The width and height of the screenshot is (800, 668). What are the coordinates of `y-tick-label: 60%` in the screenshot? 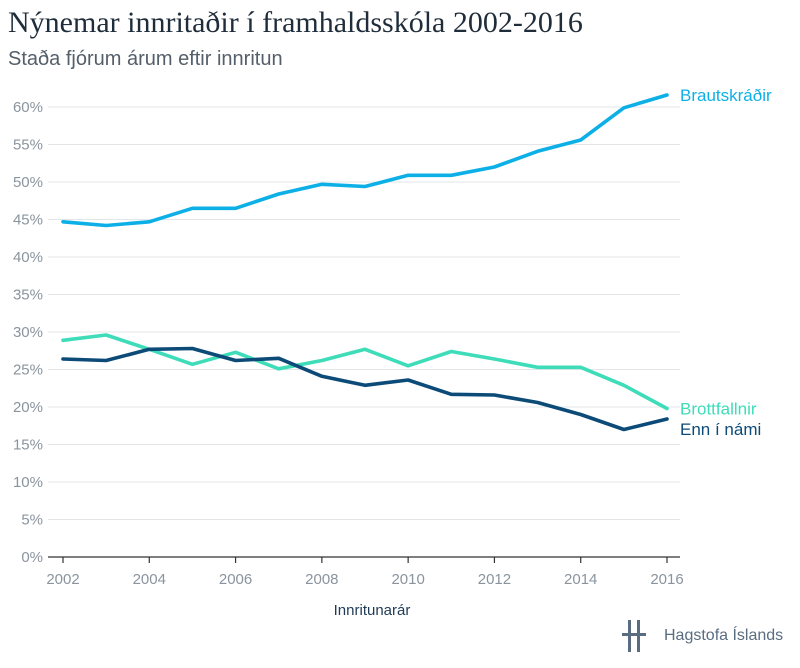 It's located at (28, 107).